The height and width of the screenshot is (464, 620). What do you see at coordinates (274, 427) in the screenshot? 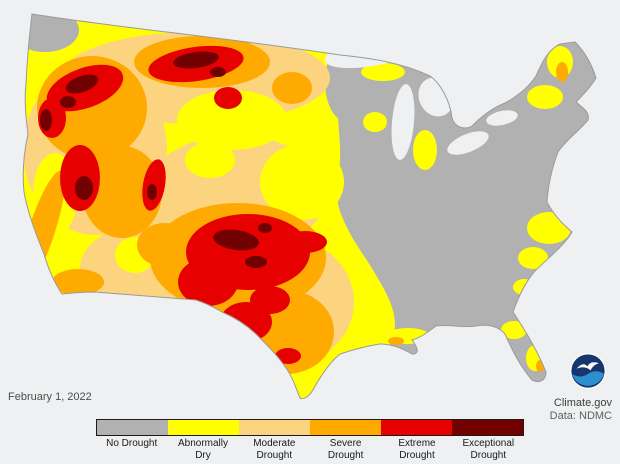
I see `legend-swatch-moderate-drought` at bounding box center [274, 427].